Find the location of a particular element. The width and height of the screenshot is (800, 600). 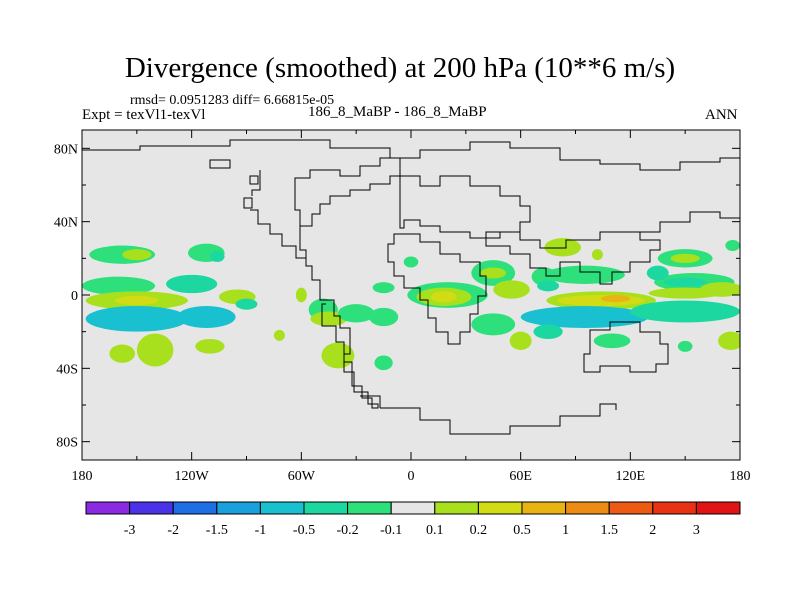

colorbar-label: 1 is located at coordinates (565, 530).